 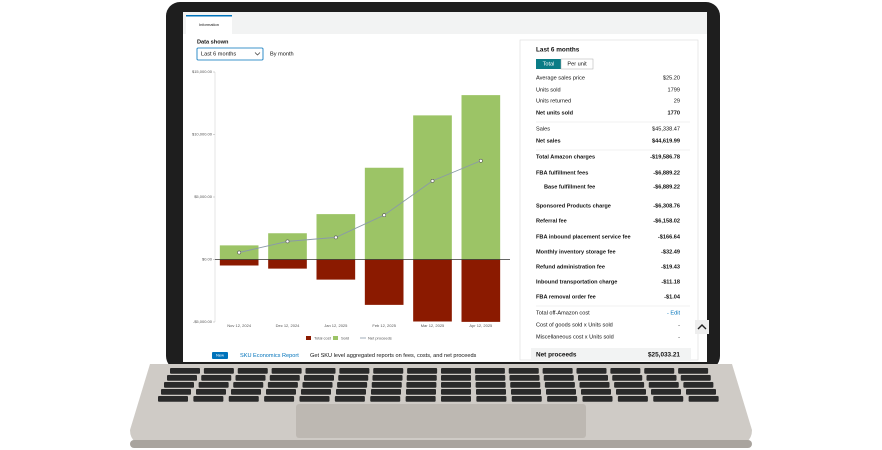 I want to click on new-badge, so click(x=220, y=355).